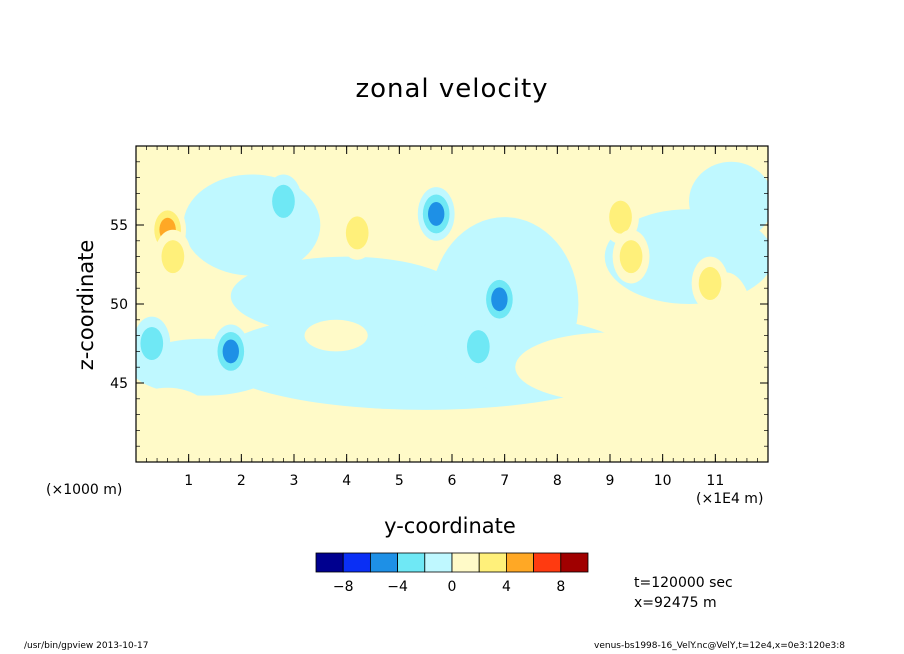 The width and height of the screenshot is (904, 654). I want to click on x-tick-label: 6, so click(452, 481).